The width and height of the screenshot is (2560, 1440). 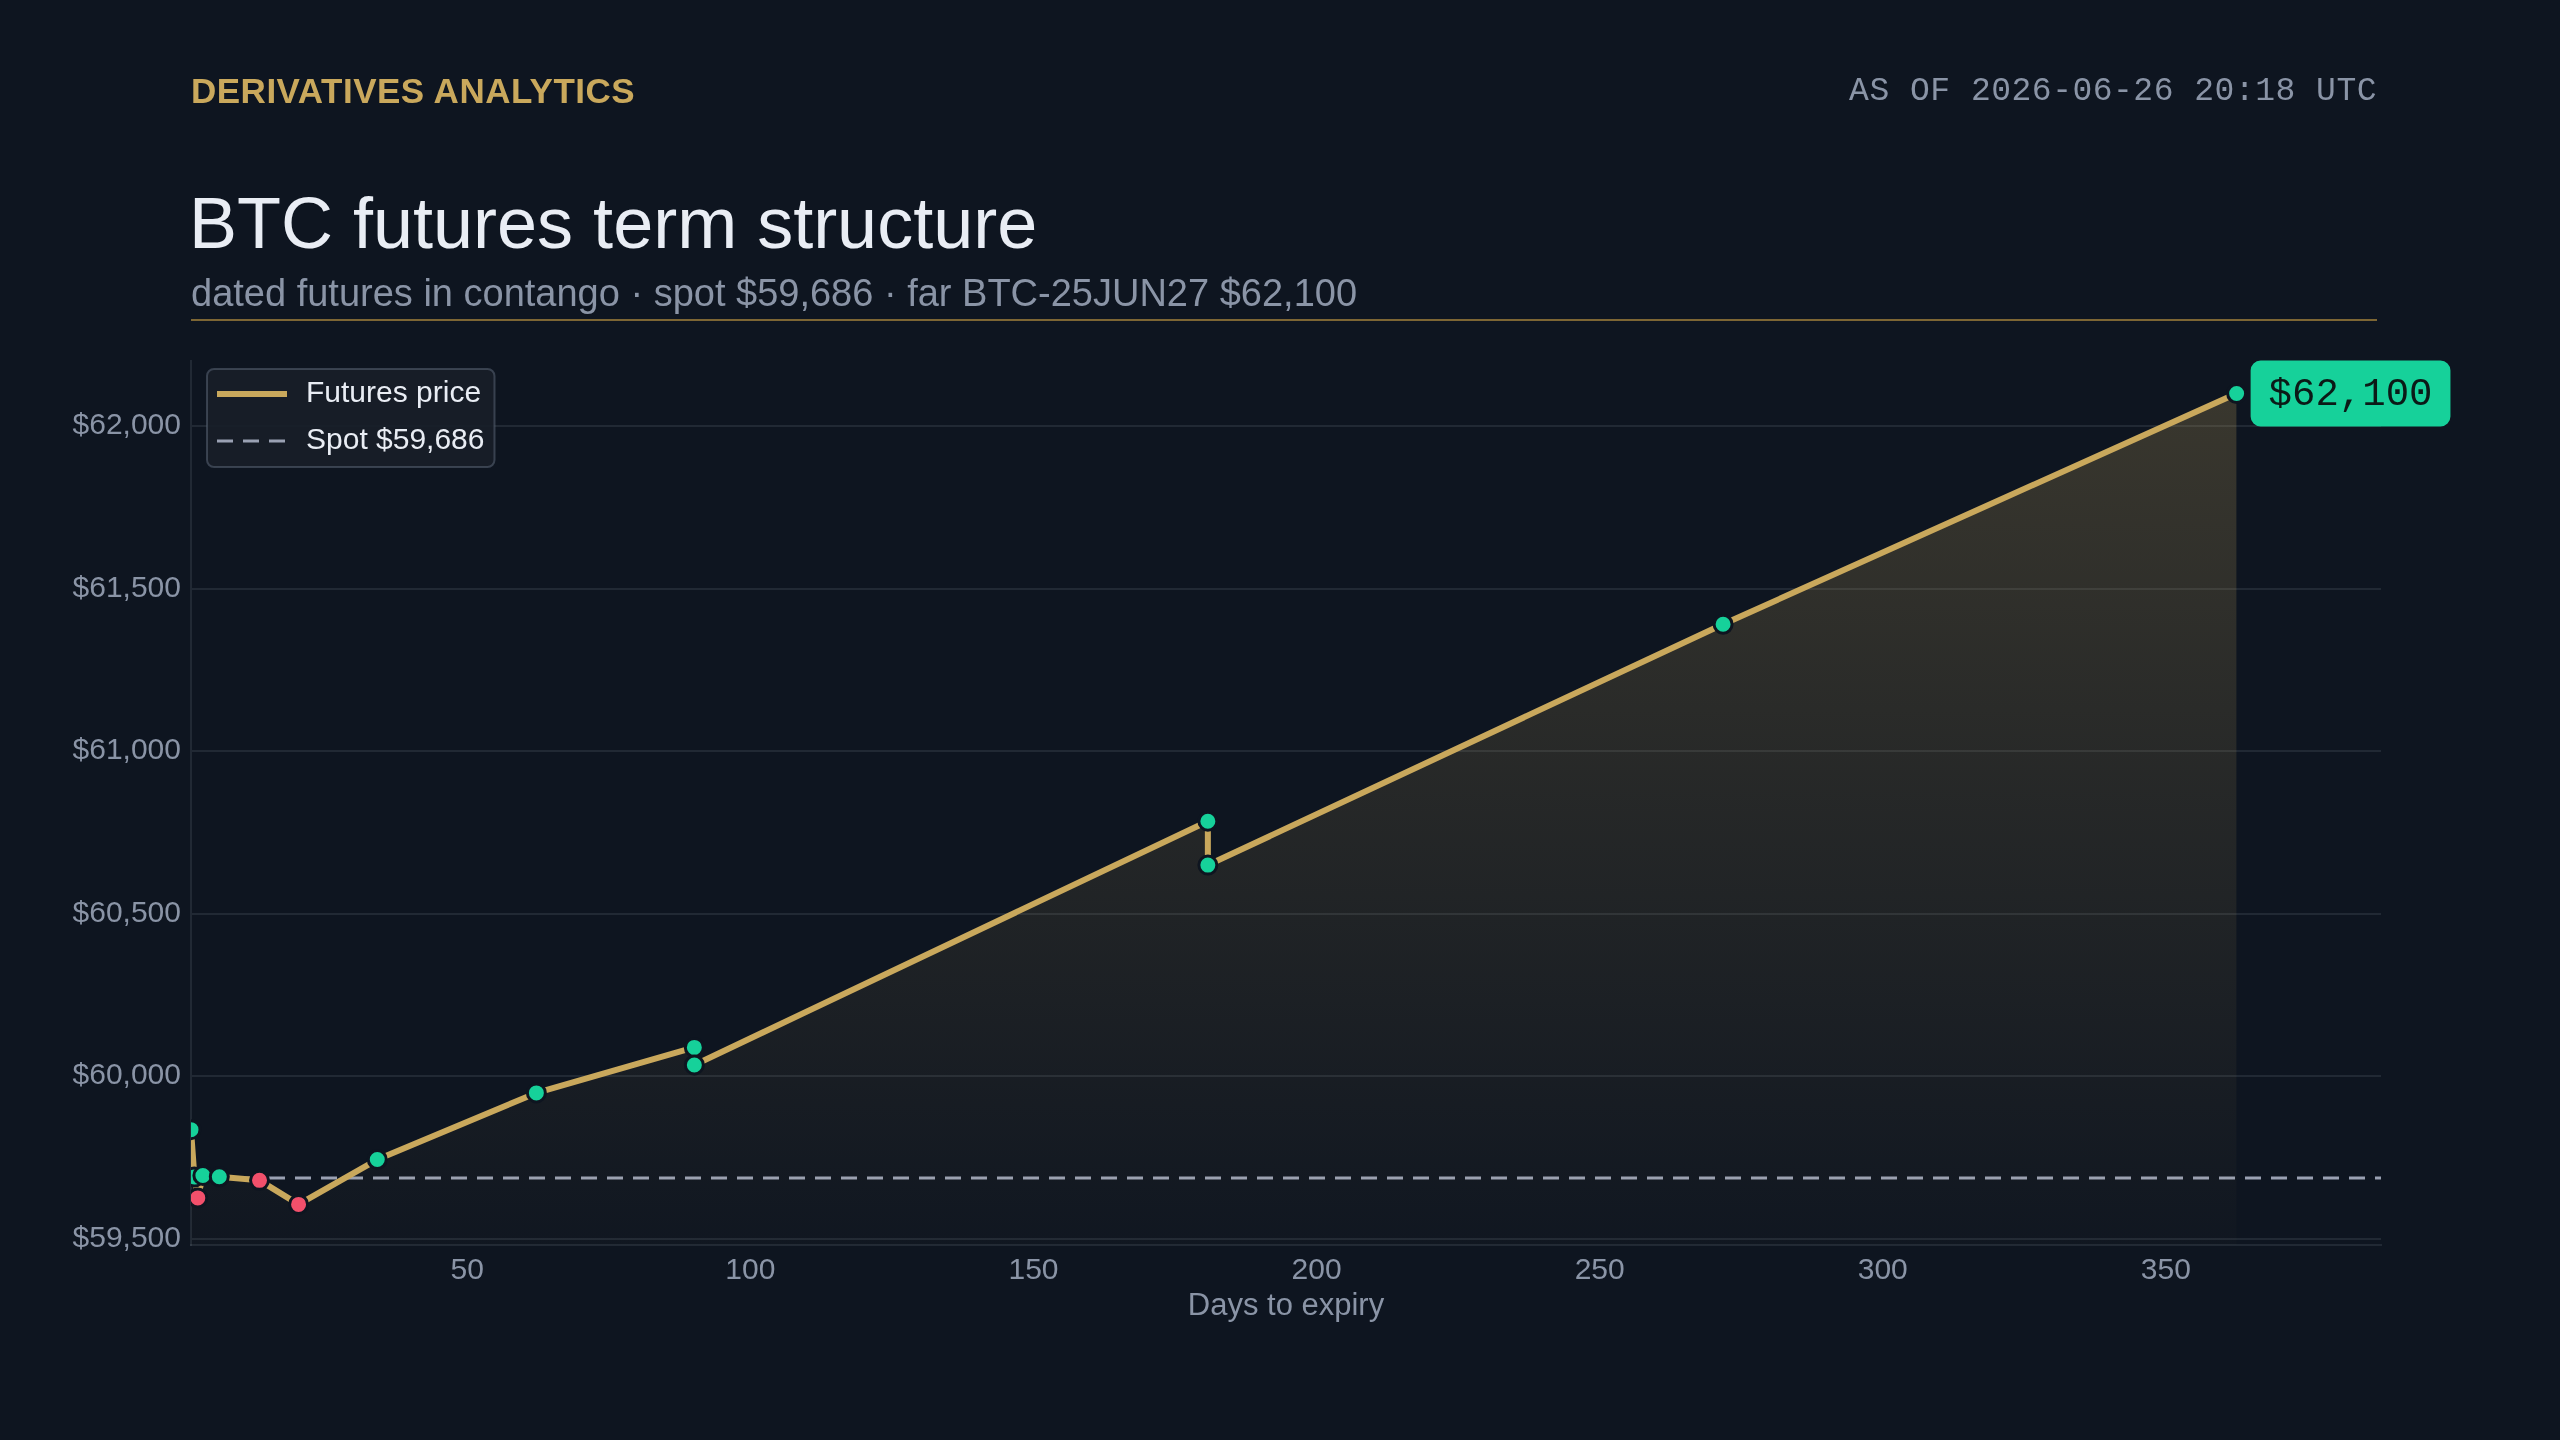 I want to click on y-tick-label: $61,500, so click(x=126, y=586).